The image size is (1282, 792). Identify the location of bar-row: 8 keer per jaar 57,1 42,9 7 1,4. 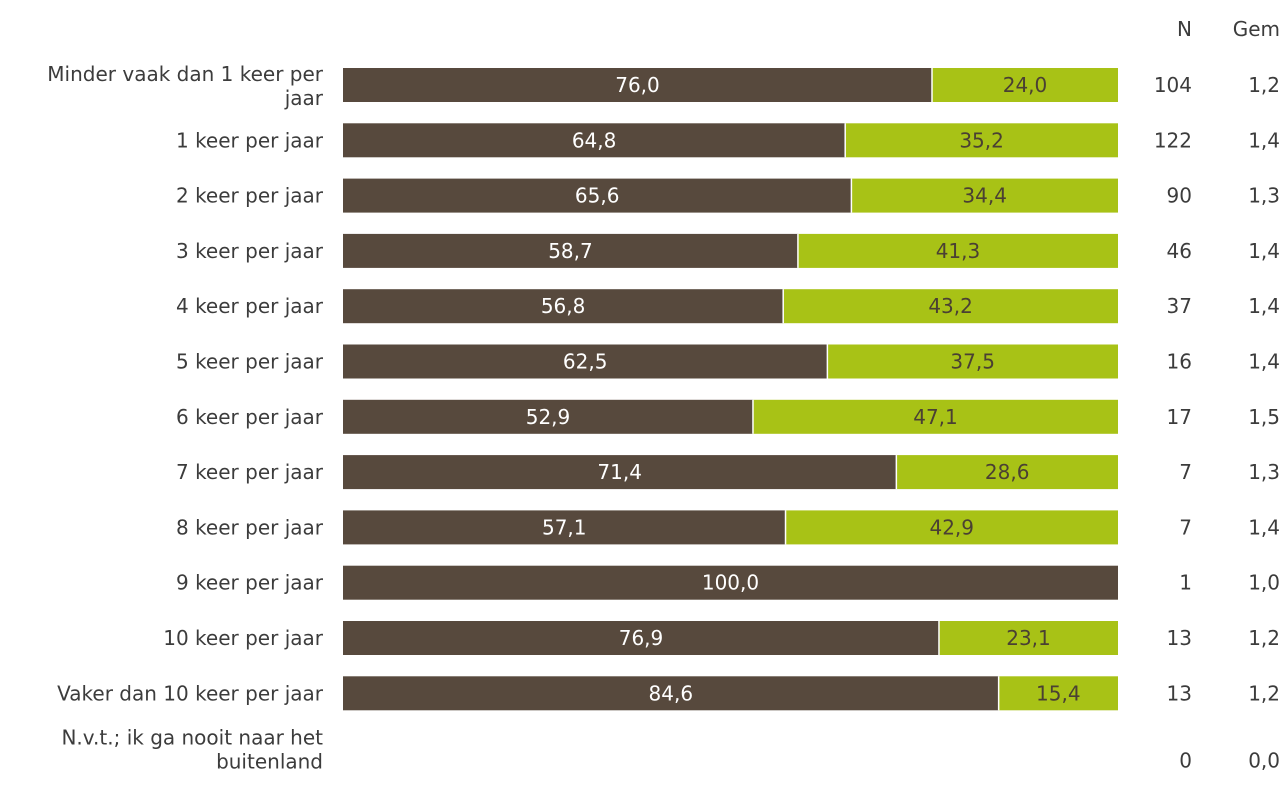
(728, 527).